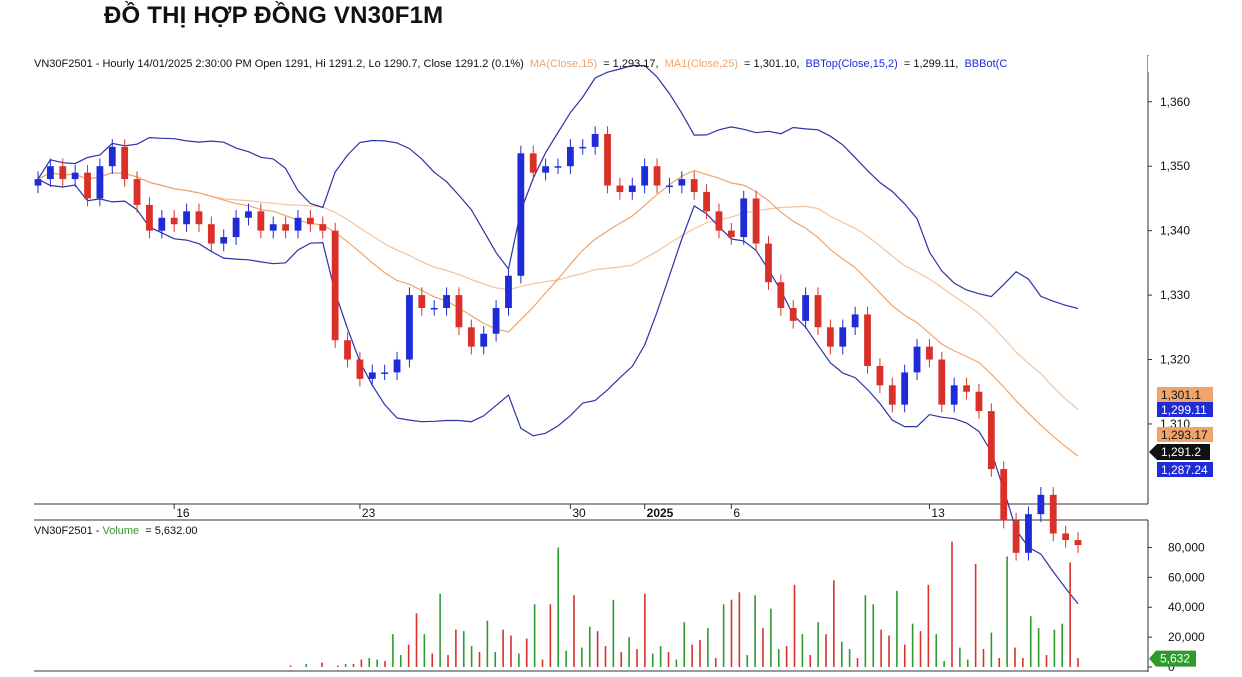 The width and height of the screenshot is (1242, 677). What do you see at coordinates (660, 513) in the screenshot?
I see `date-tick-label: 2025` at bounding box center [660, 513].